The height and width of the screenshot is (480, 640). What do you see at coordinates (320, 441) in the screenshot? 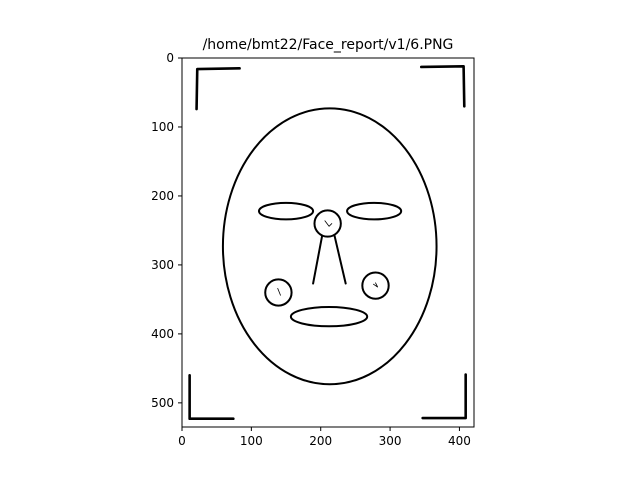
I see `x-tick-label: 200` at bounding box center [320, 441].